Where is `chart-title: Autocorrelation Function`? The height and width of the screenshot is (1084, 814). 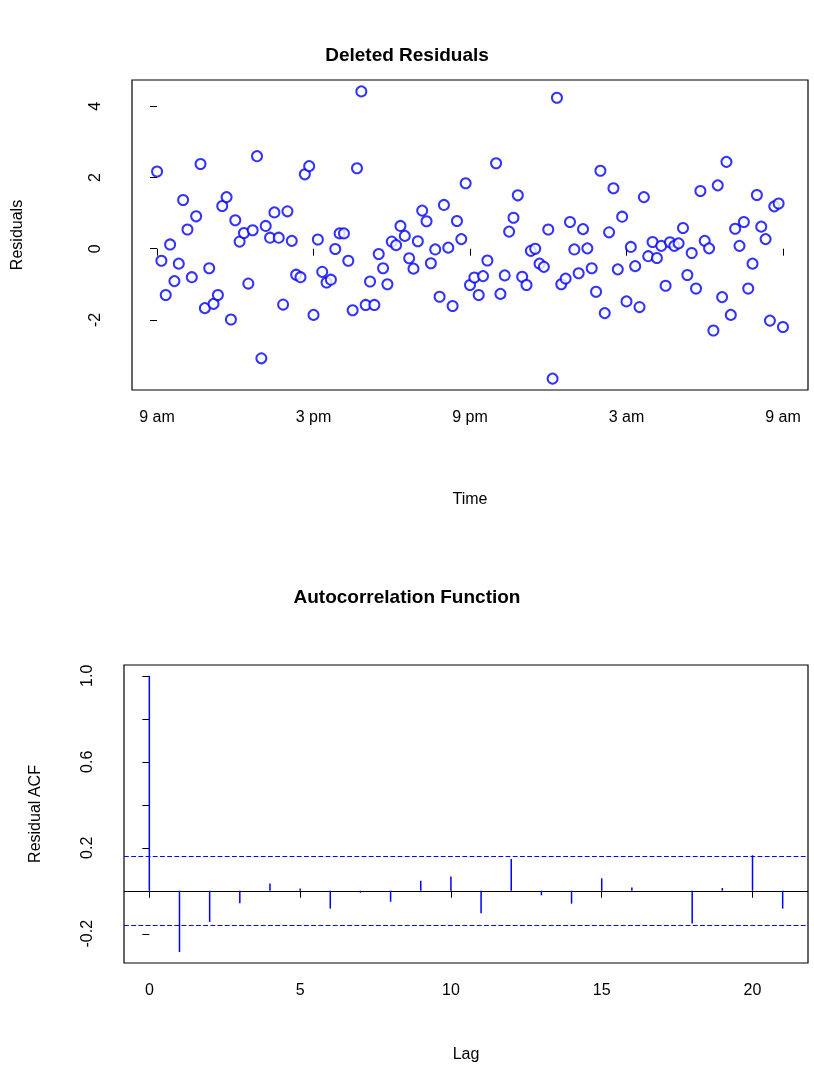 chart-title: Autocorrelation Function is located at coordinates (407, 596).